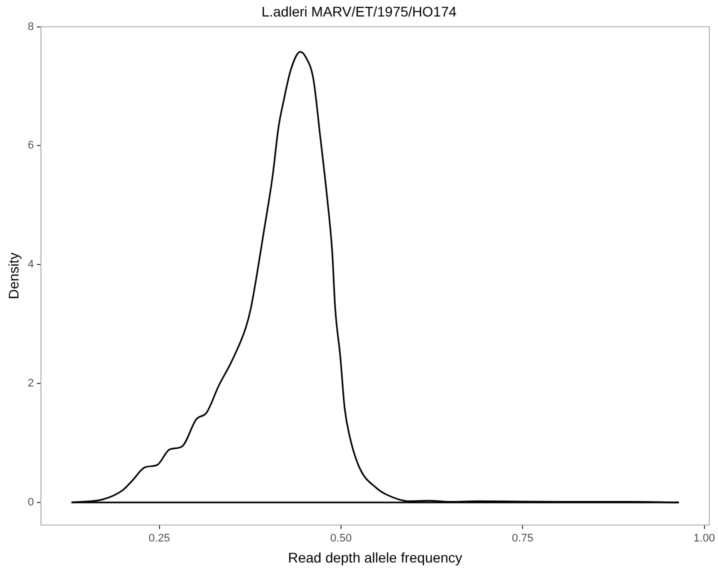 This screenshot has height=573, width=718. What do you see at coordinates (31, 26) in the screenshot?
I see `y-tick-label: 8` at bounding box center [31, 26].